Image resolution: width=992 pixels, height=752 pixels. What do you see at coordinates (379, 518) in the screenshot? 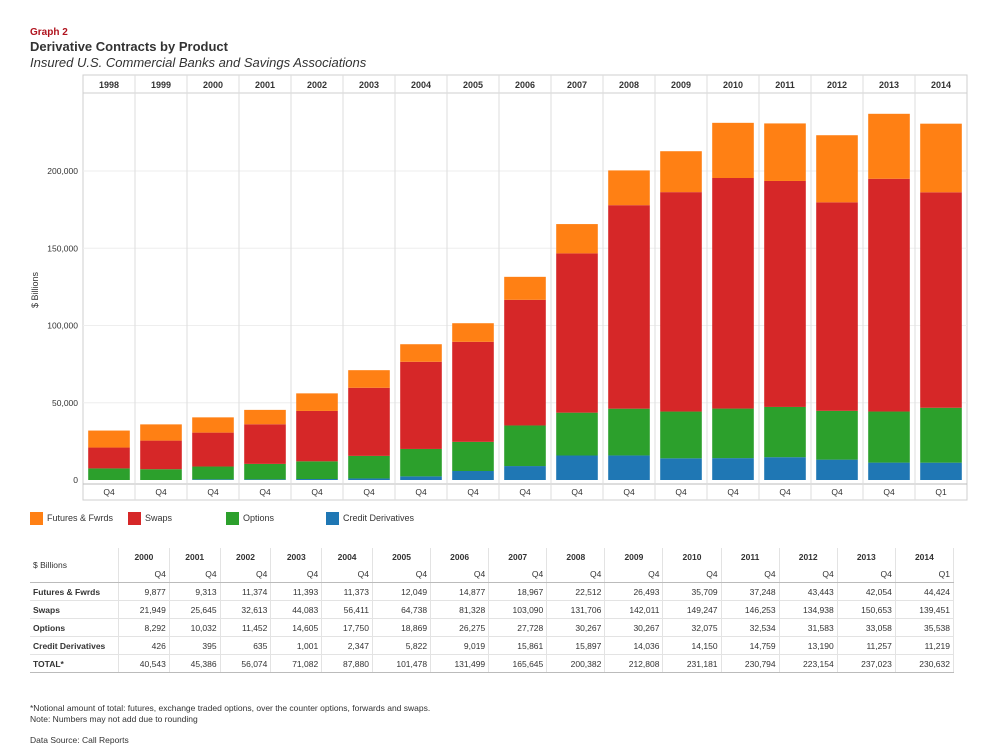
I see `legend-label-credit: Credit Derivatives` at bounding box center [379, 518].